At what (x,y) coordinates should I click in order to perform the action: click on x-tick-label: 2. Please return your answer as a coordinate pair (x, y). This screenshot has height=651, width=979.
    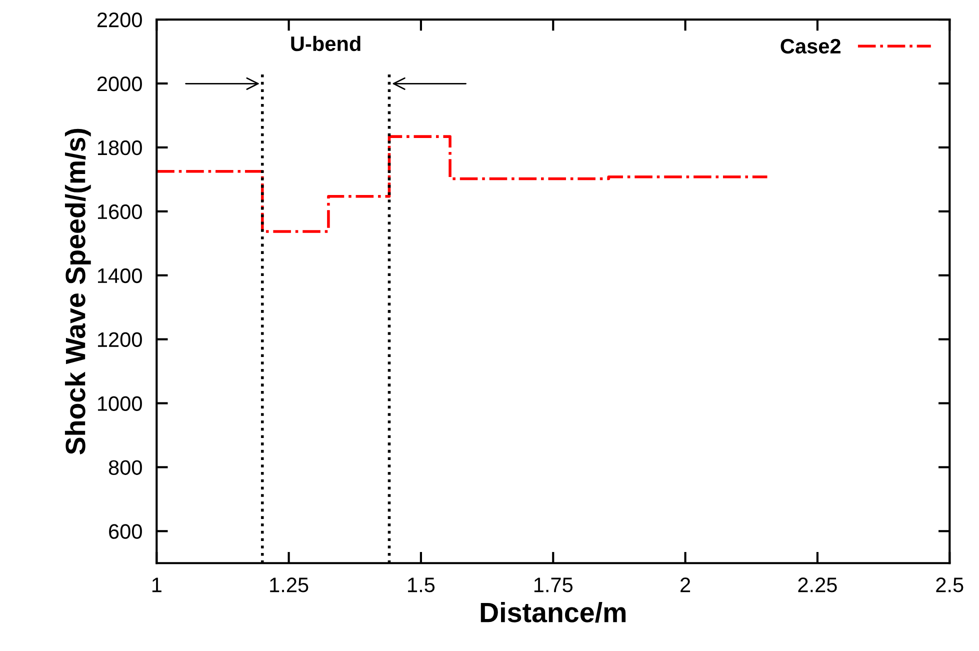
    Looking at the image, I should click on (685, 585).